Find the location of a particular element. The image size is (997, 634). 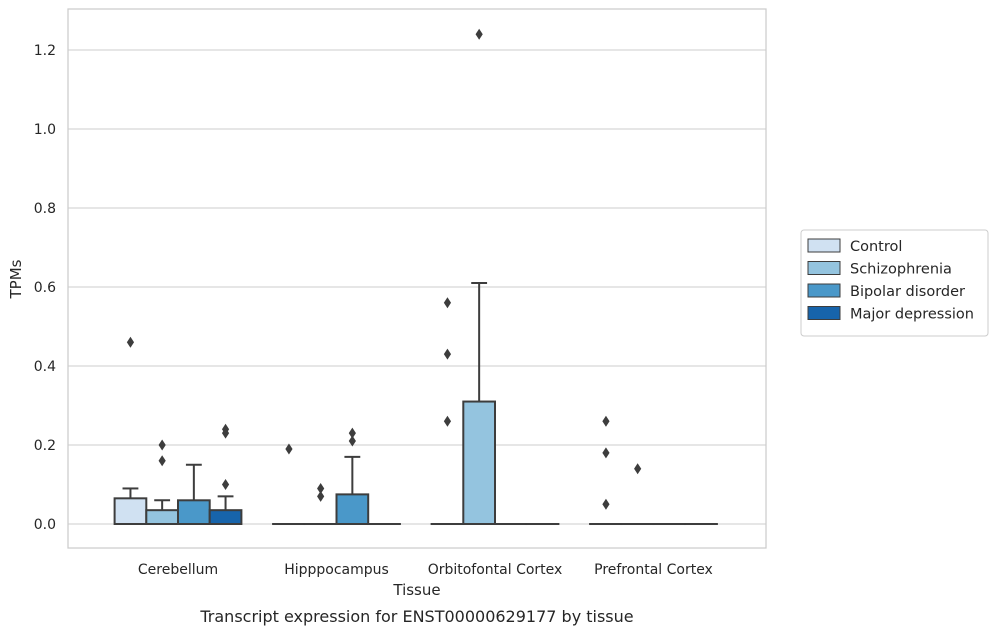

legend-label: Schizophrenia is located at coordinates (901, 270).